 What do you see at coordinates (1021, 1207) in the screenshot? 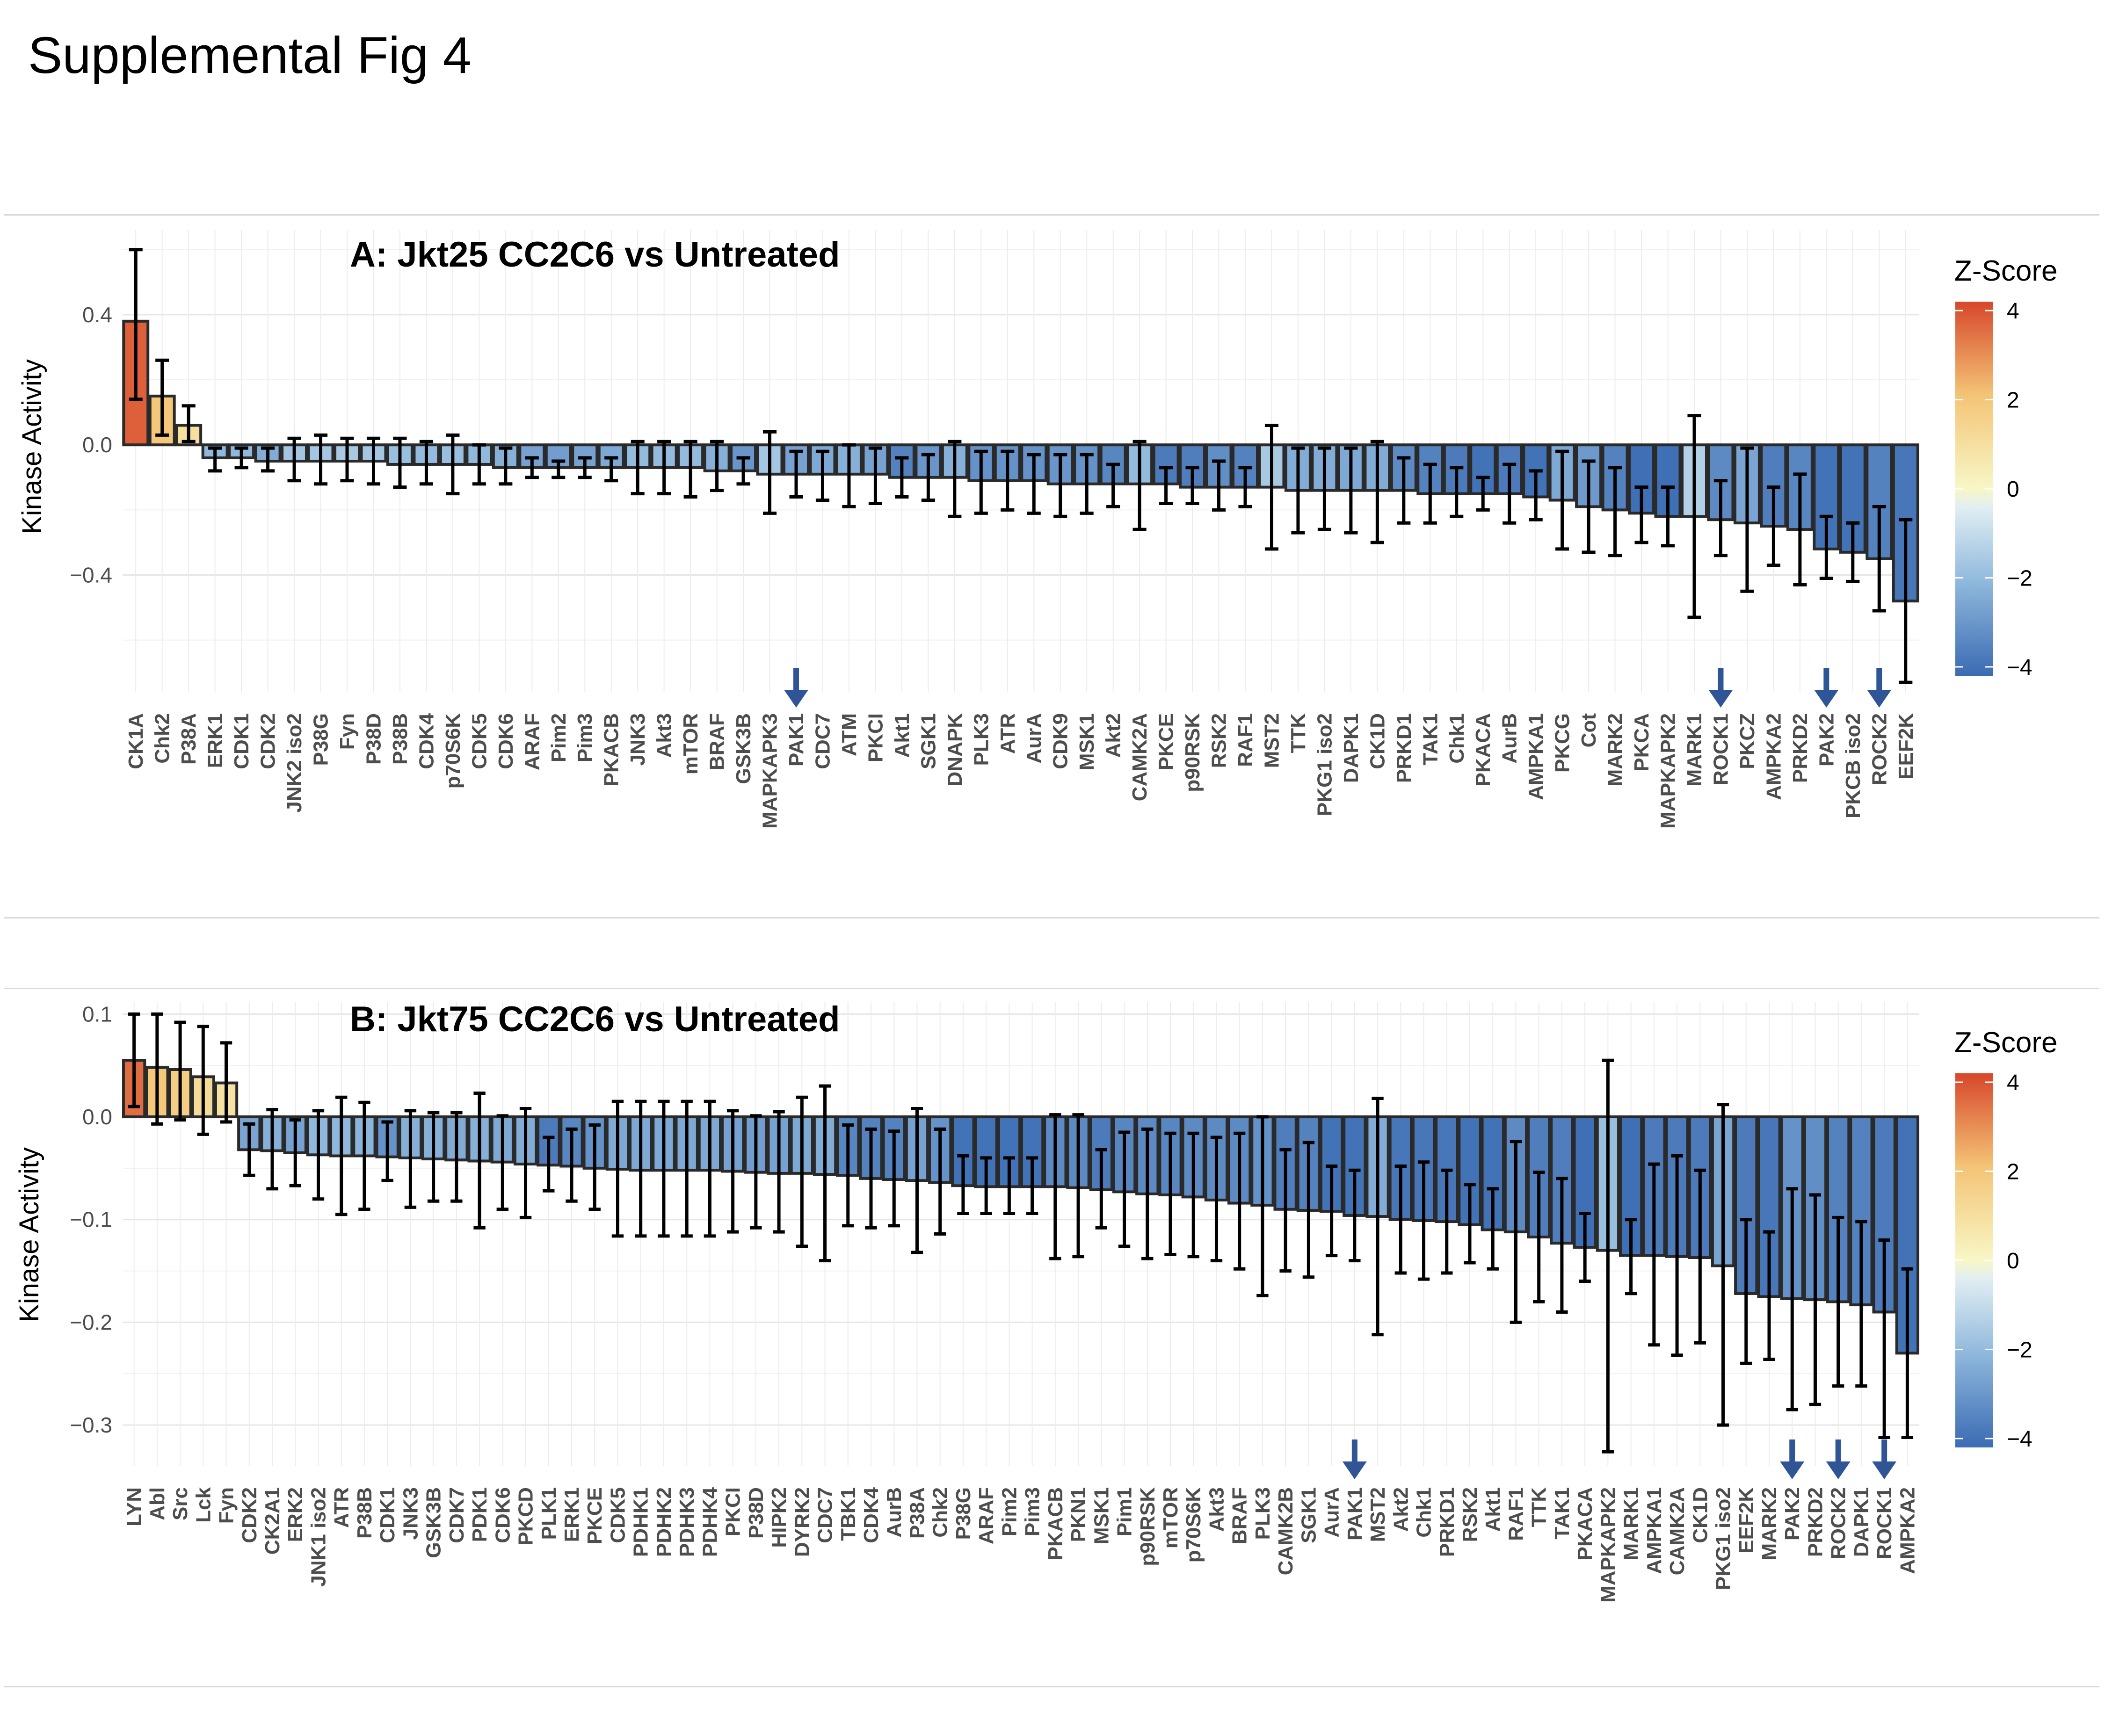
I see `panel-b-bars` at bounding box center [1021, 1207].